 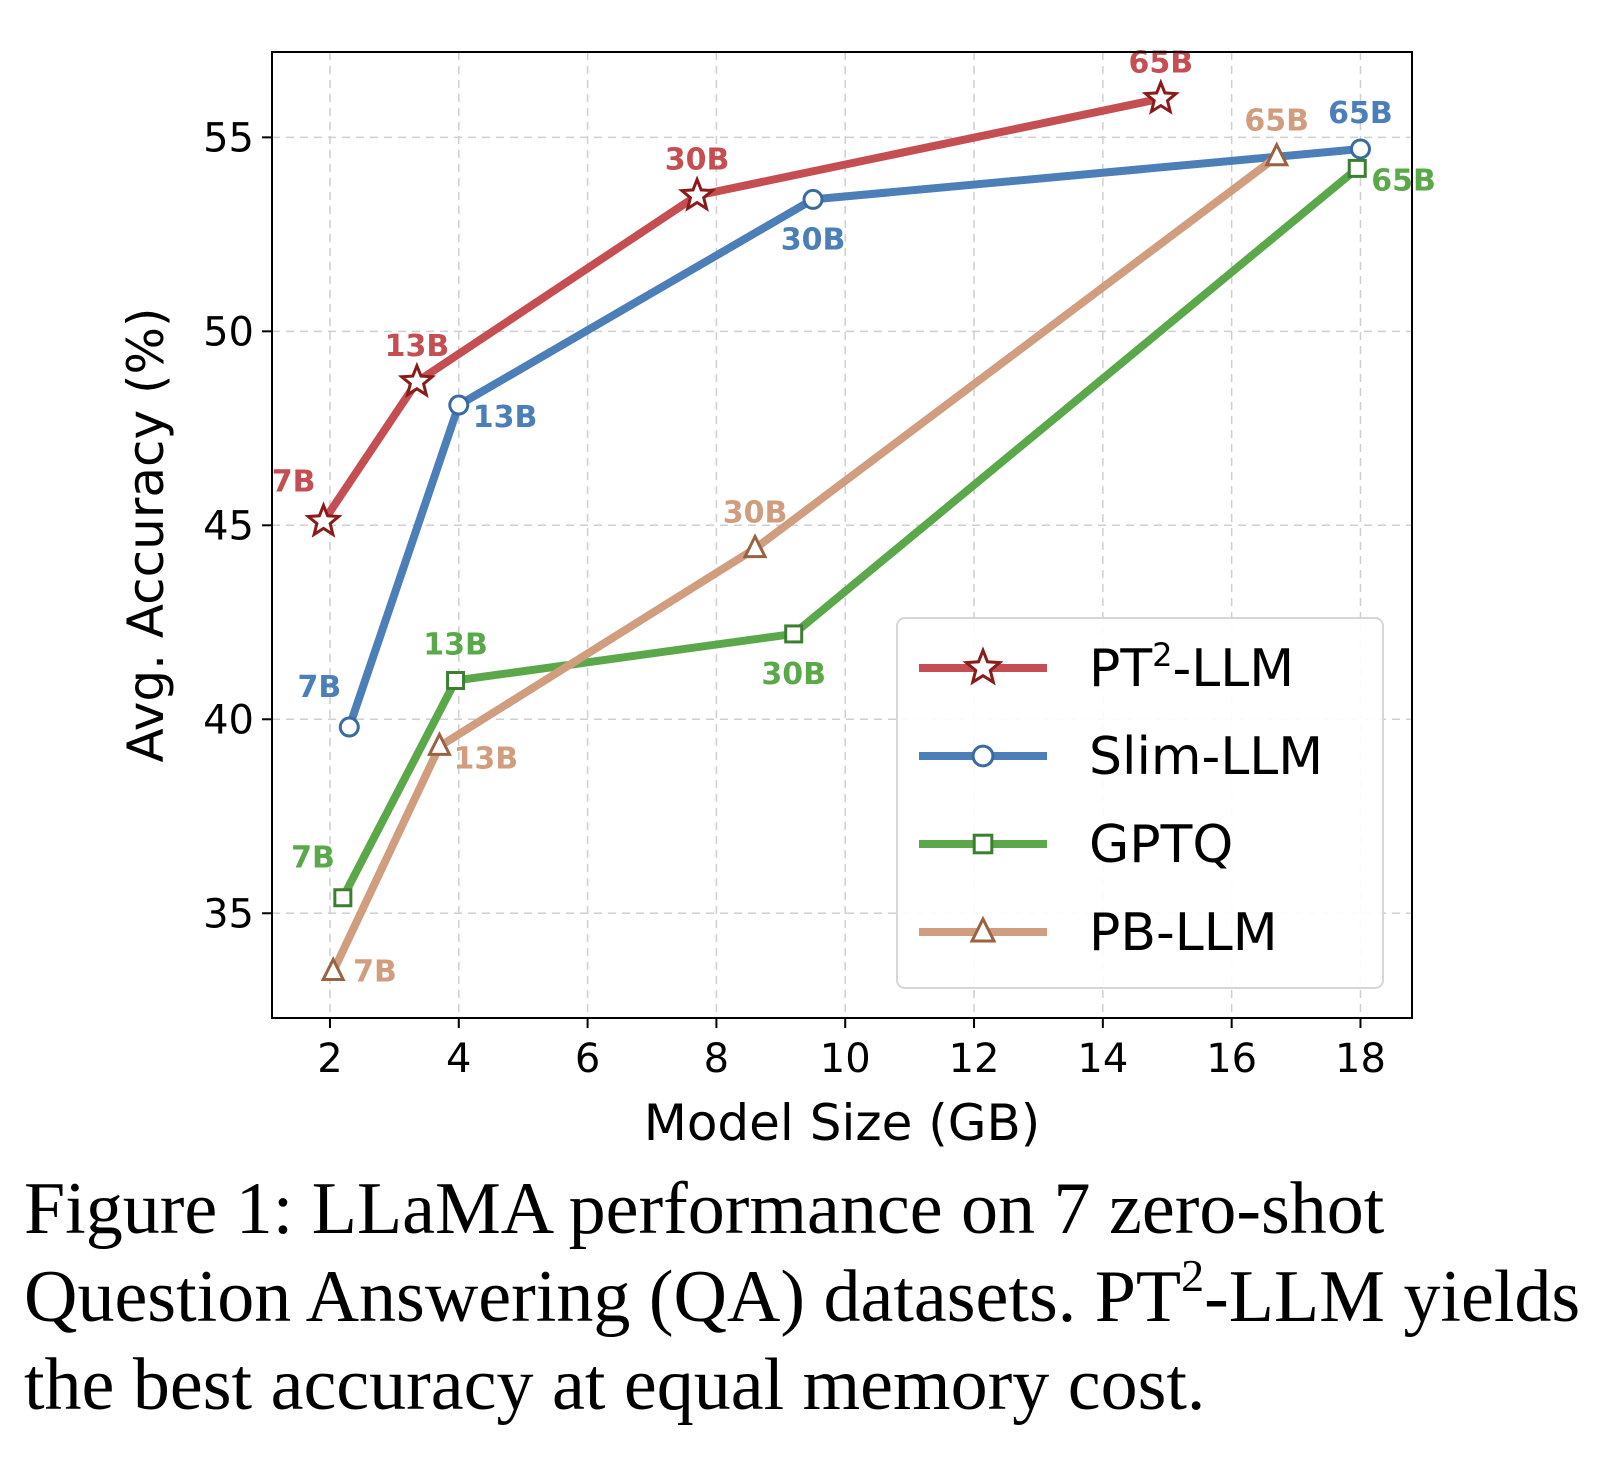 What do you see at coordinates (1233, 669) in the screenshot?
I see `legend-label-rest: -LLM` at bounding box center [1233, 669].